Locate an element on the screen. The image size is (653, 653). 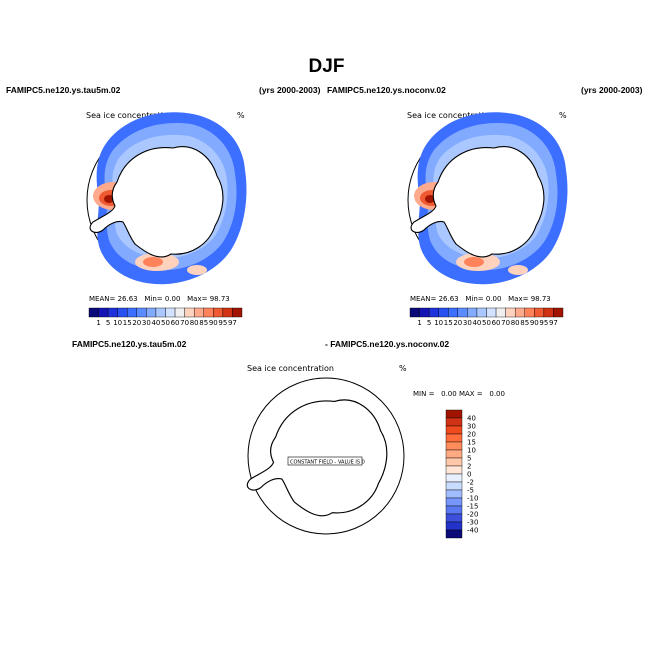
diff-colorbar-tick: -2 is located at coordinates (470, 483).